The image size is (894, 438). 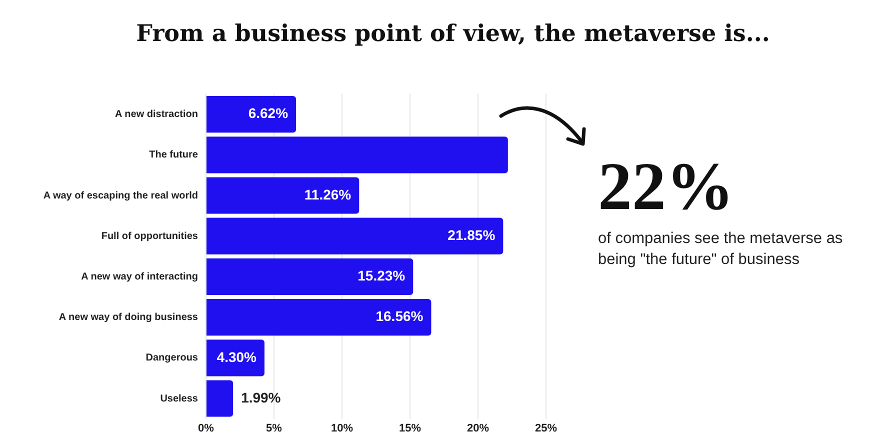 What do you see at coordinates (139, 276) in the screenshot?
I see `y-tick-label: A new way of interacting` at bounding box center [139, 276].